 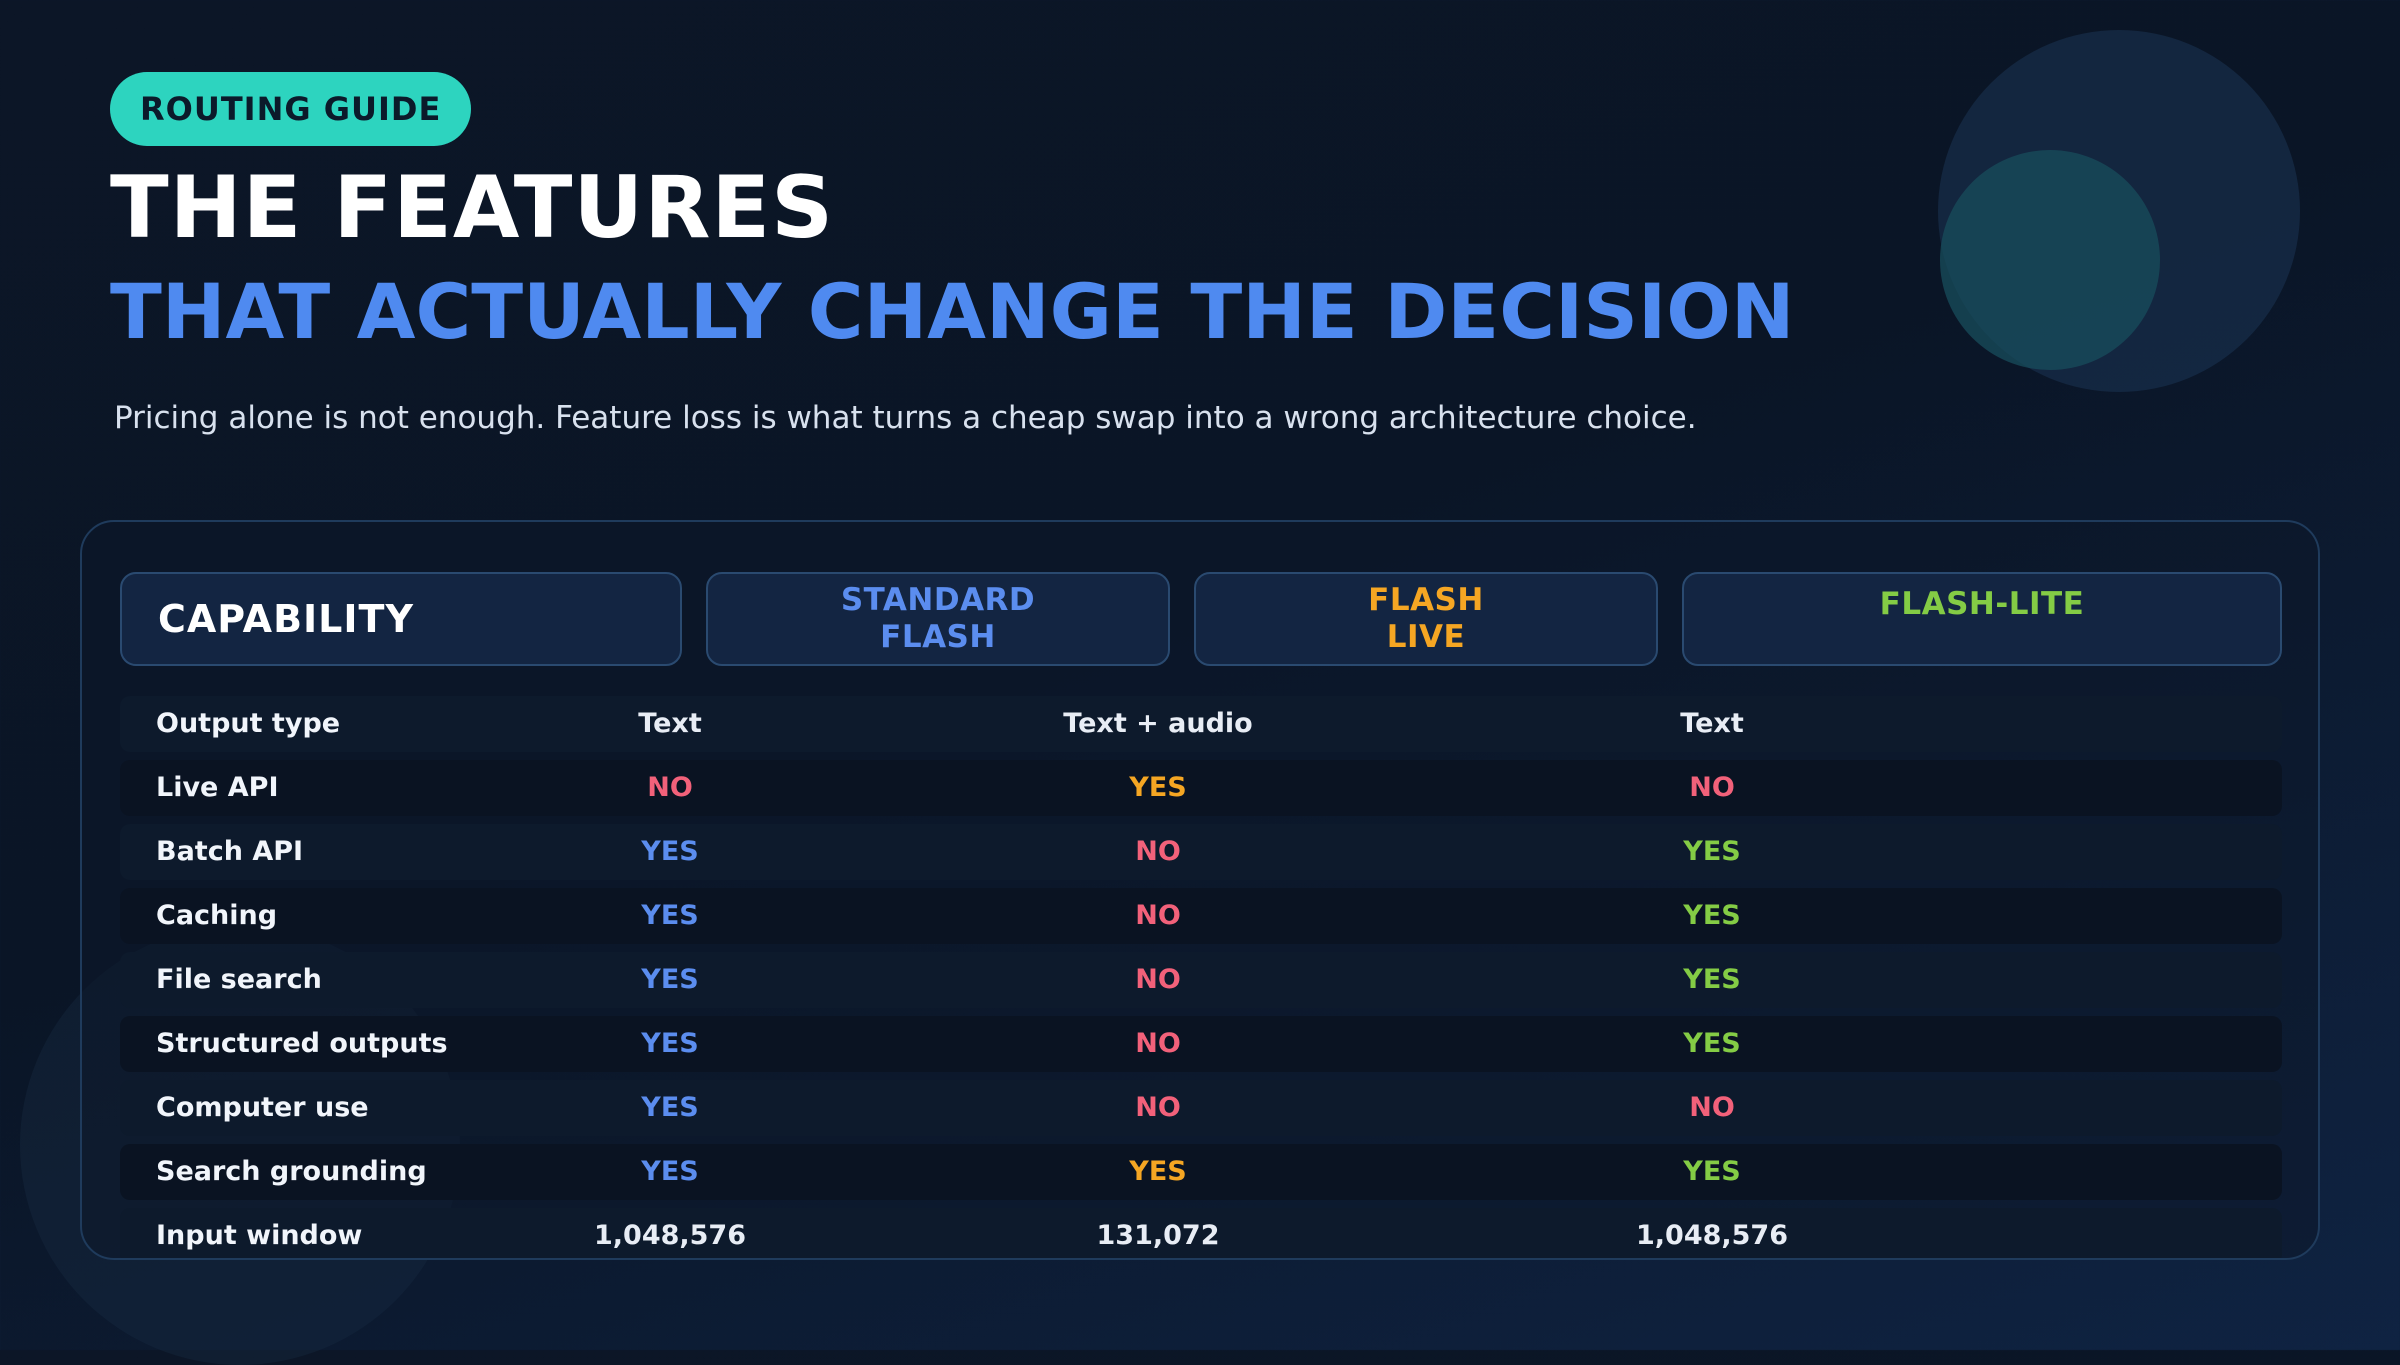 What do you see at coordinates (217, 787) in the screenshot?
I see `row-label: Live API` at bounding box center [217, 787].